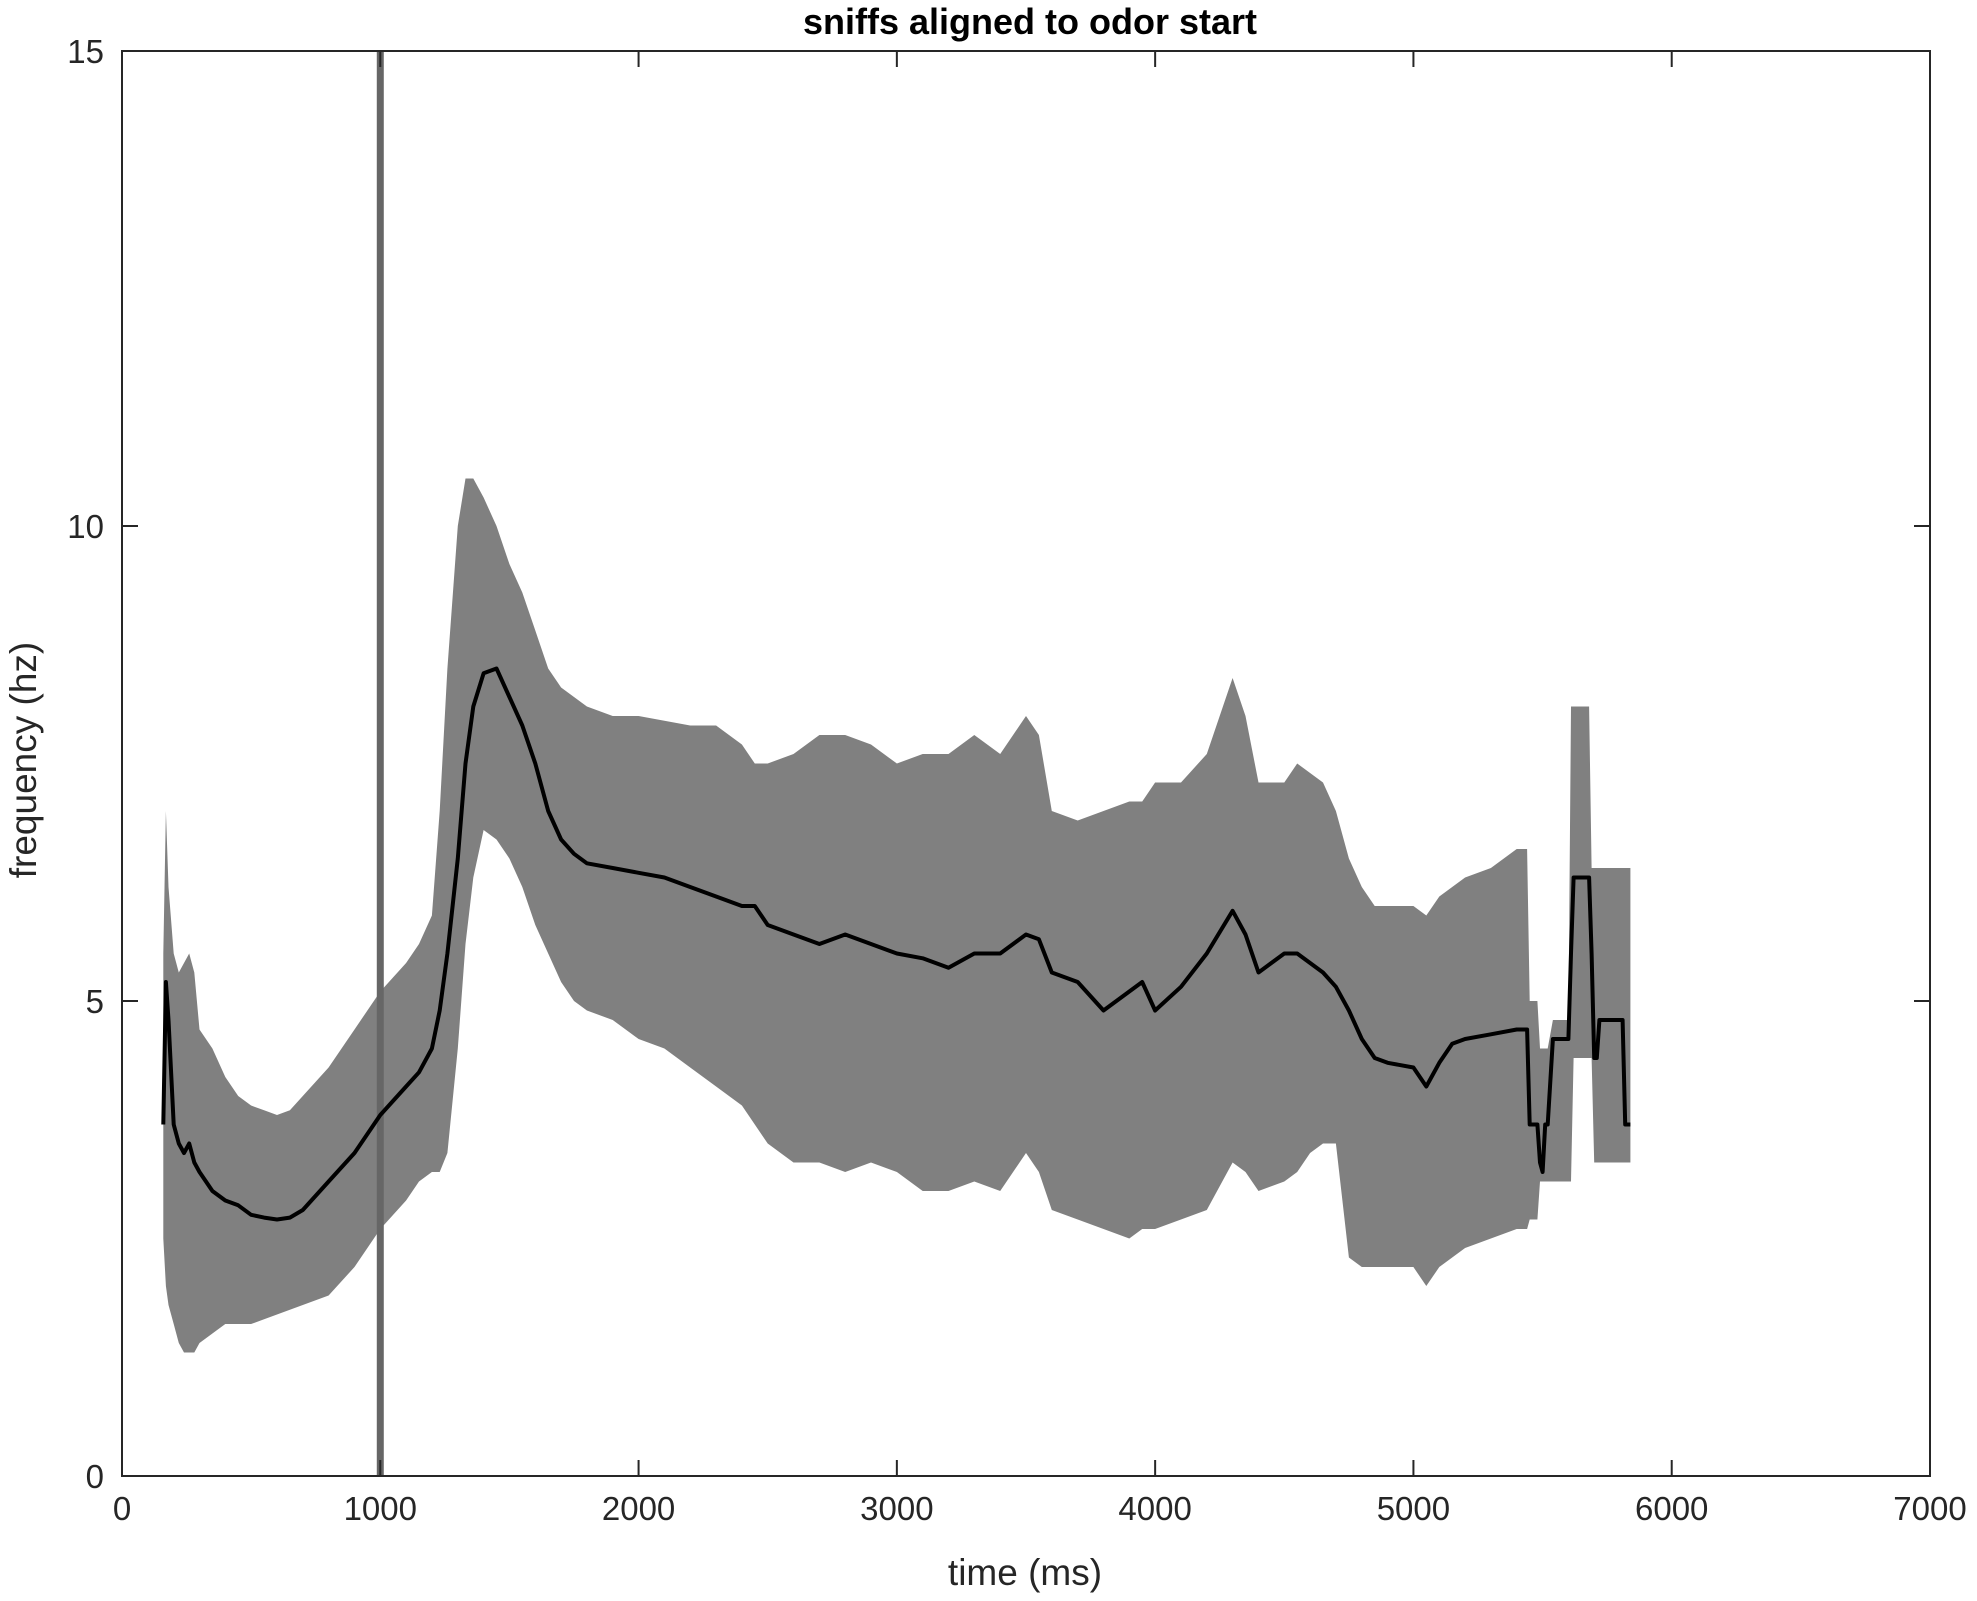 The height and width of the screenshot is (1601, 1977). What do you see at coordinates (1030, 21) in the screenshot?
I see `chart-title: sniffs aligned to odor start` at bounding box center [1030, 21].